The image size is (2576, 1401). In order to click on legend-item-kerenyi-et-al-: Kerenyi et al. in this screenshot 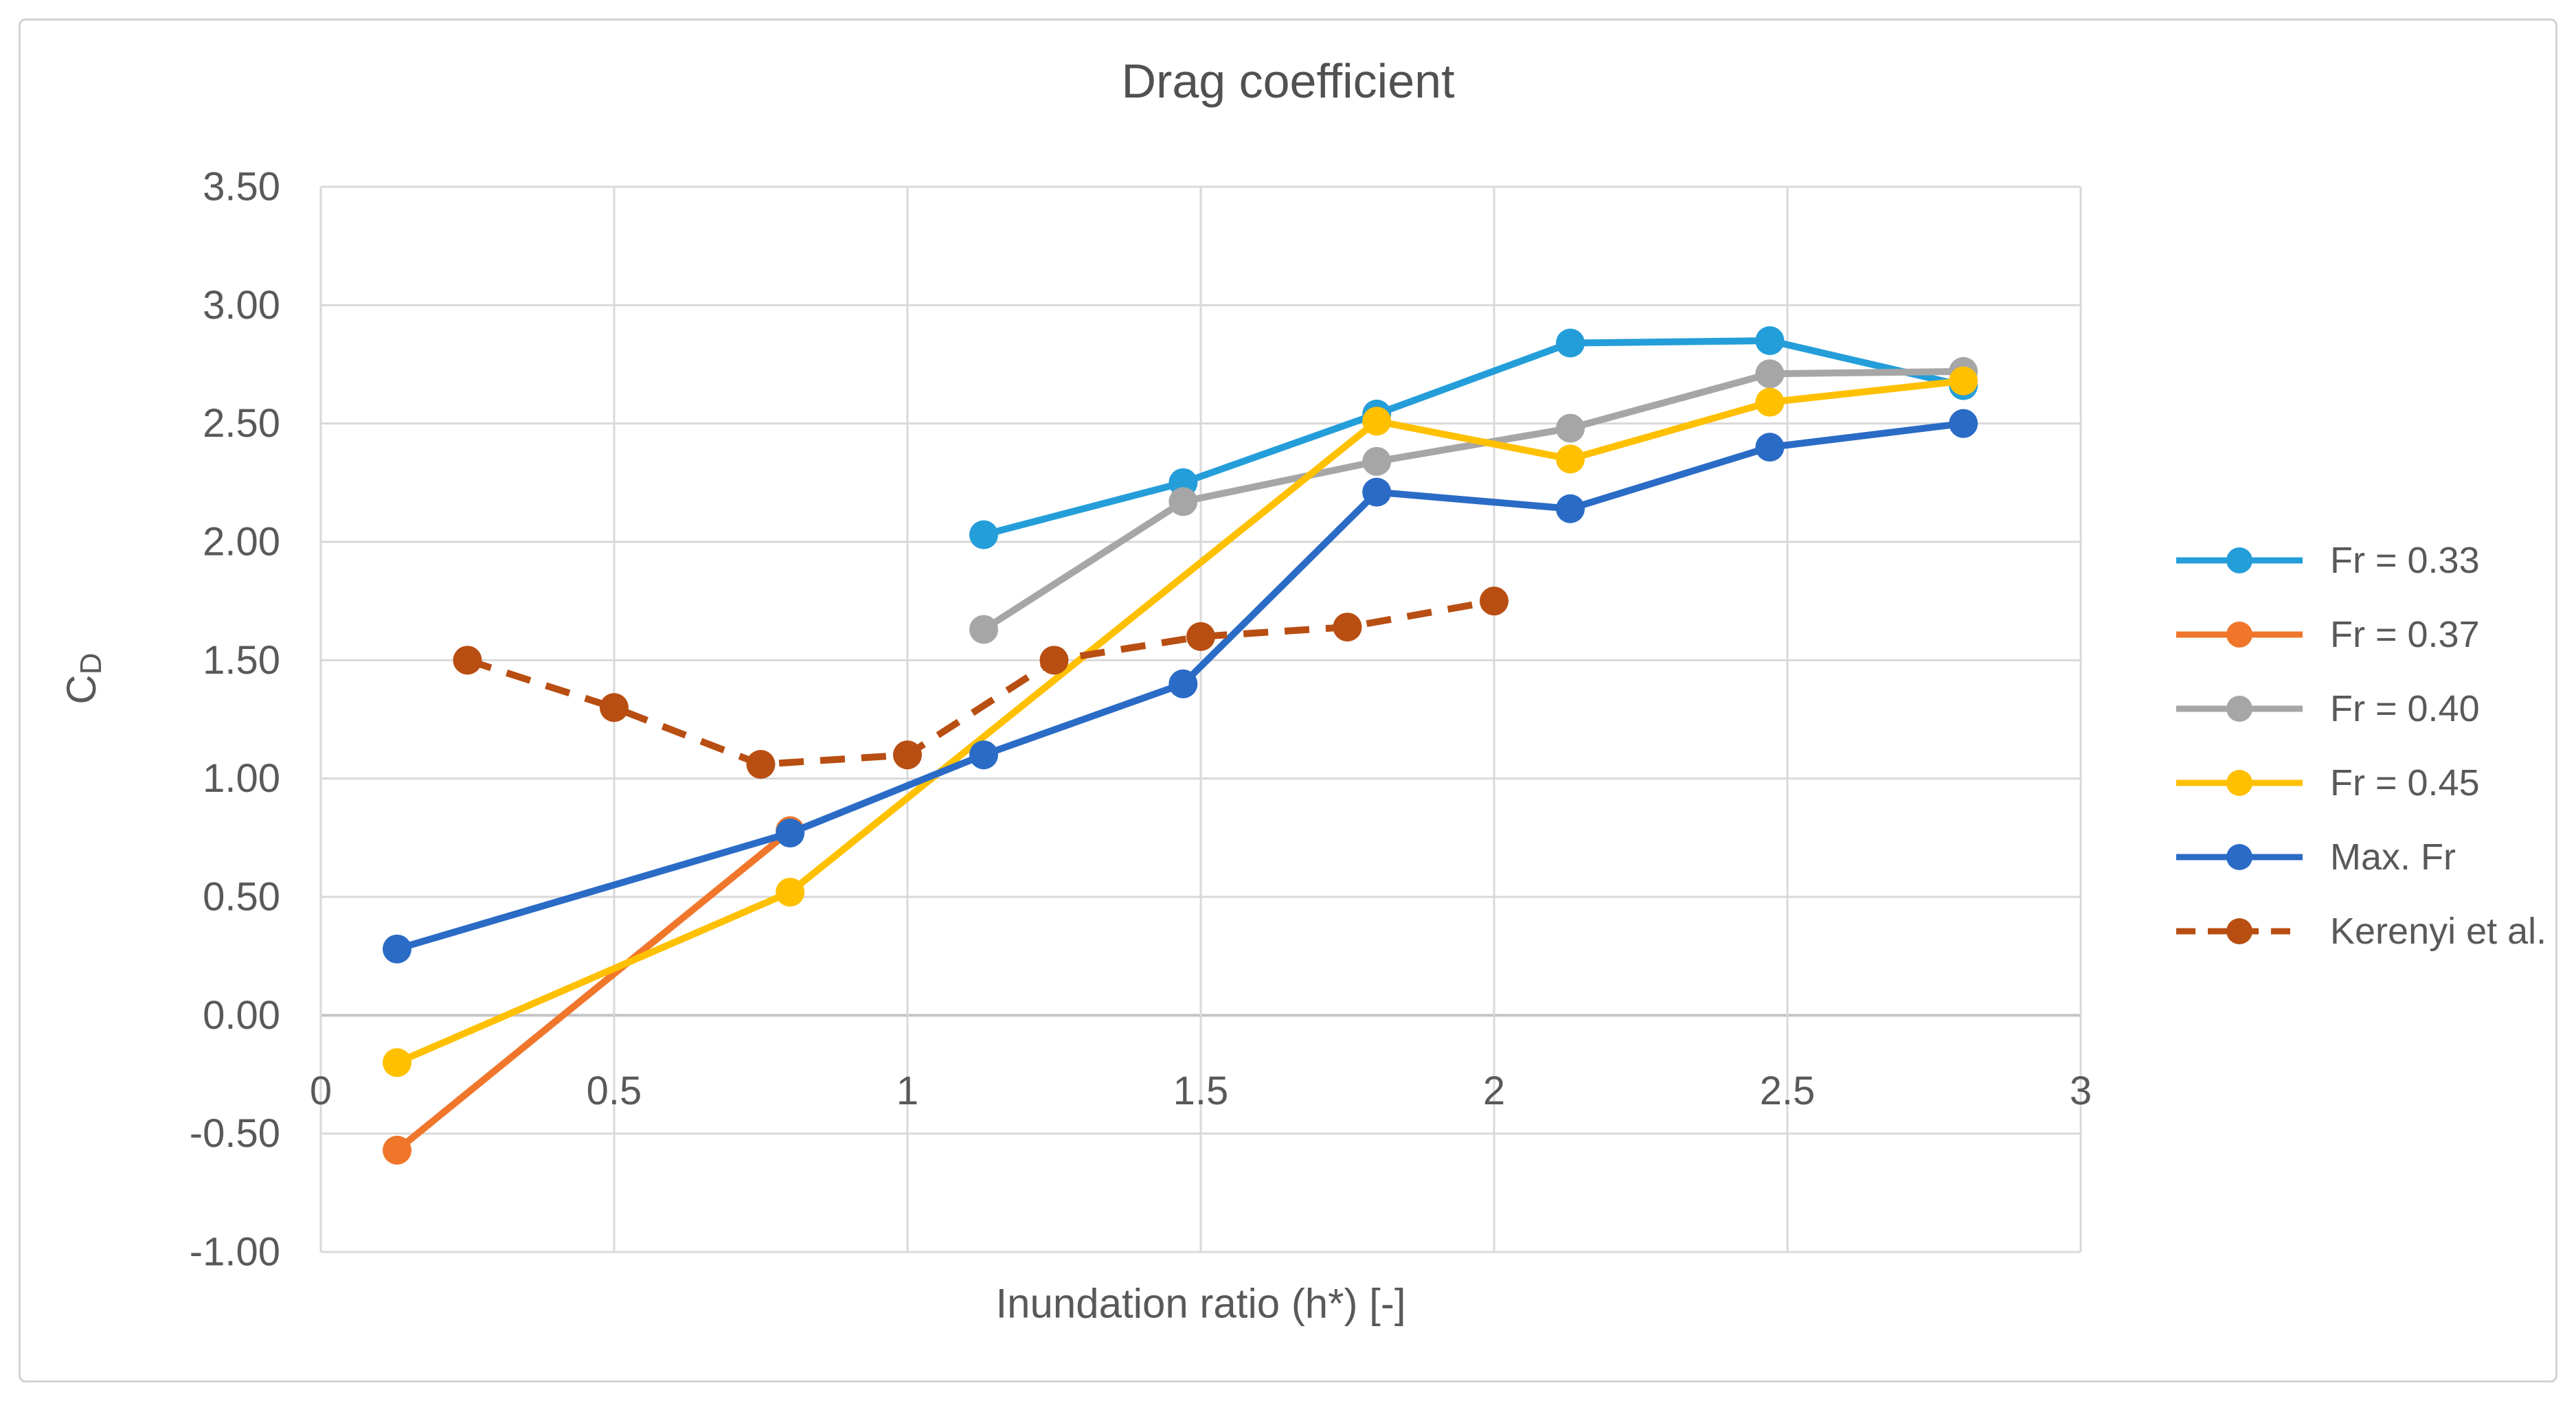, I will do `click(2361, 931)`.